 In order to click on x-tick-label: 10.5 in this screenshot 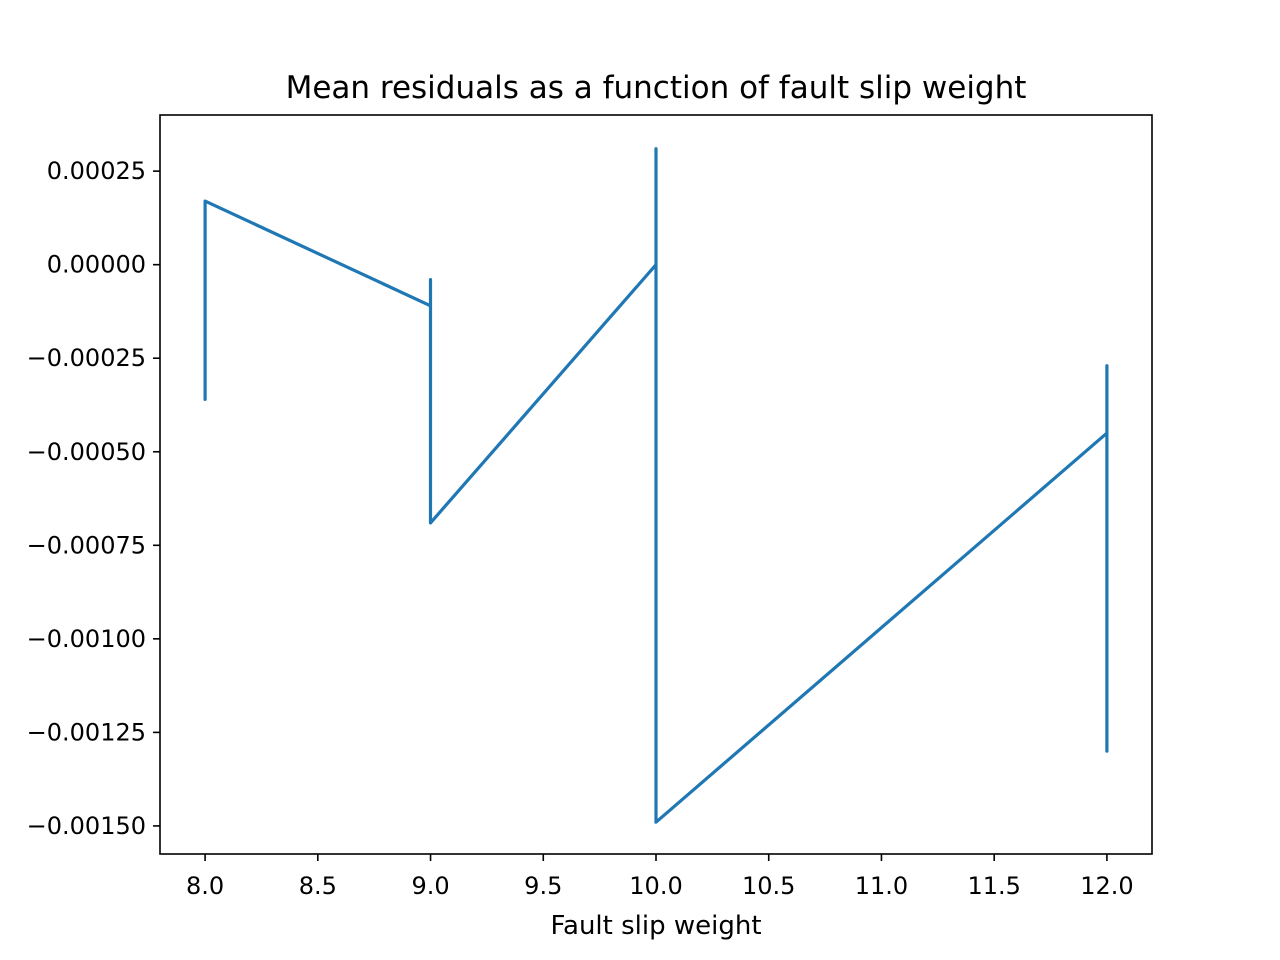, I will do `click(768, 886)`.